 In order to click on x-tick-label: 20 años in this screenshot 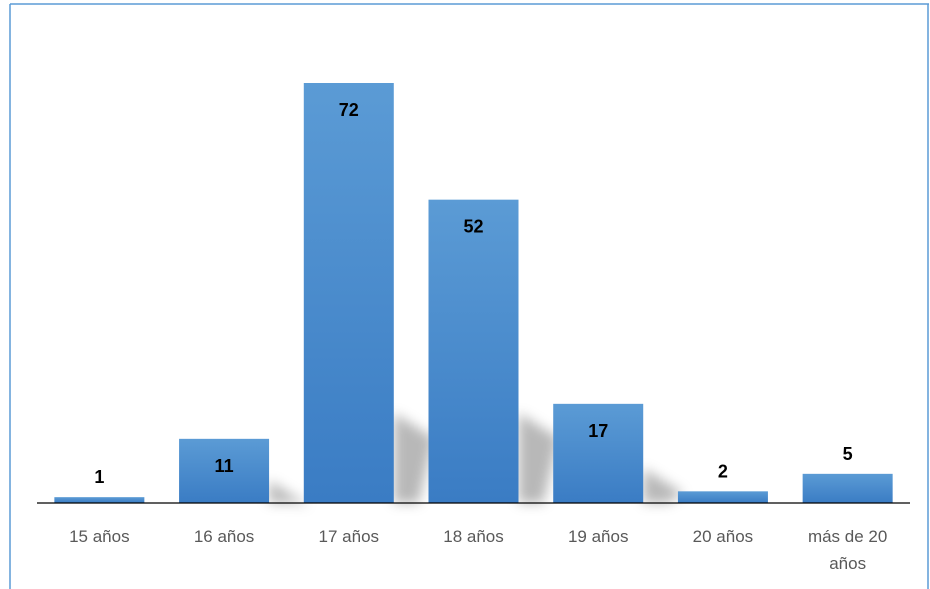, I will do `click(723, 536)`.